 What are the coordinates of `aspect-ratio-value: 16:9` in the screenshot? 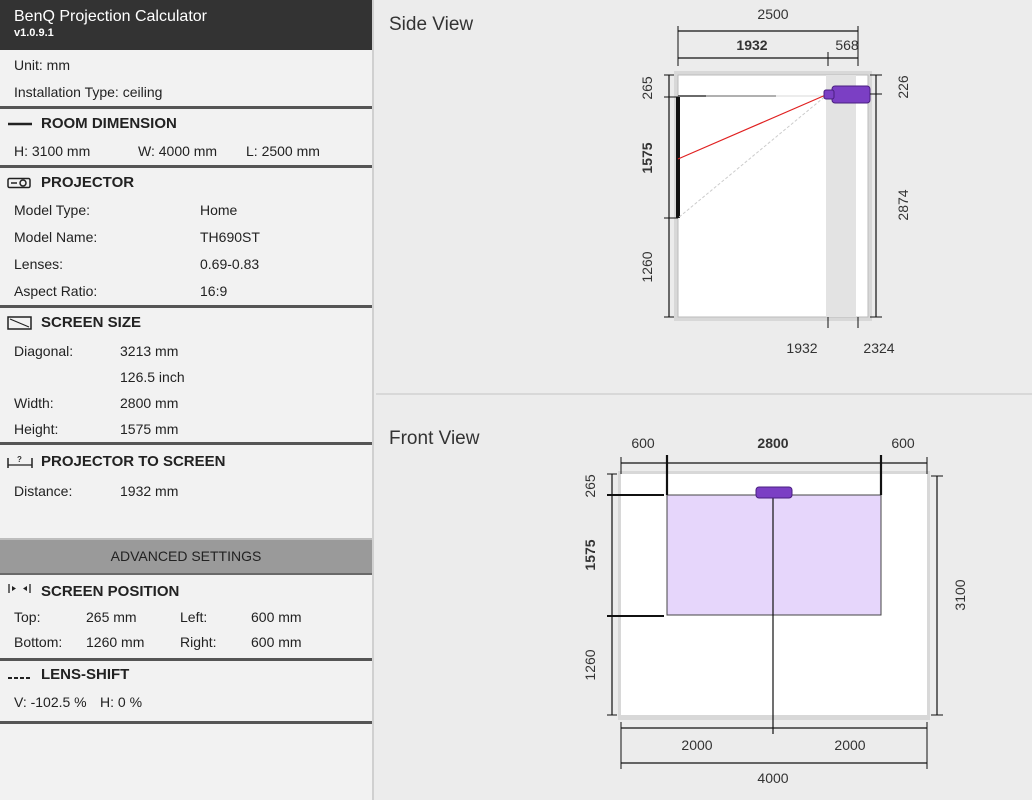 It's located at (214, 291).